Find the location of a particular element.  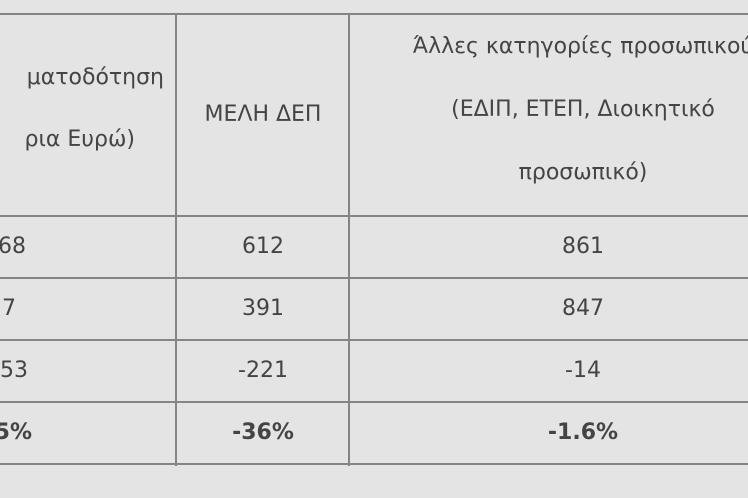

cell: 612 is located at coordinates (263, 246).